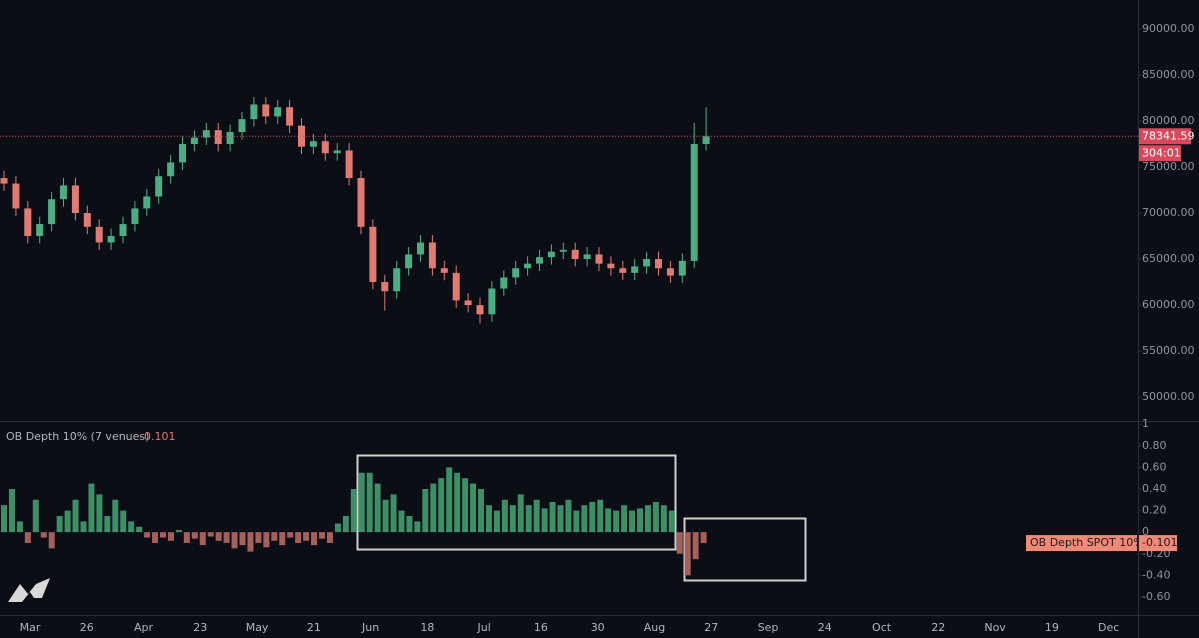 Image resolution: width=1199 pixels, height=638 pixels. Describe the element at coordinates (654, 627) in the screenshot. I see `x-tick-label: Aug` at that location.